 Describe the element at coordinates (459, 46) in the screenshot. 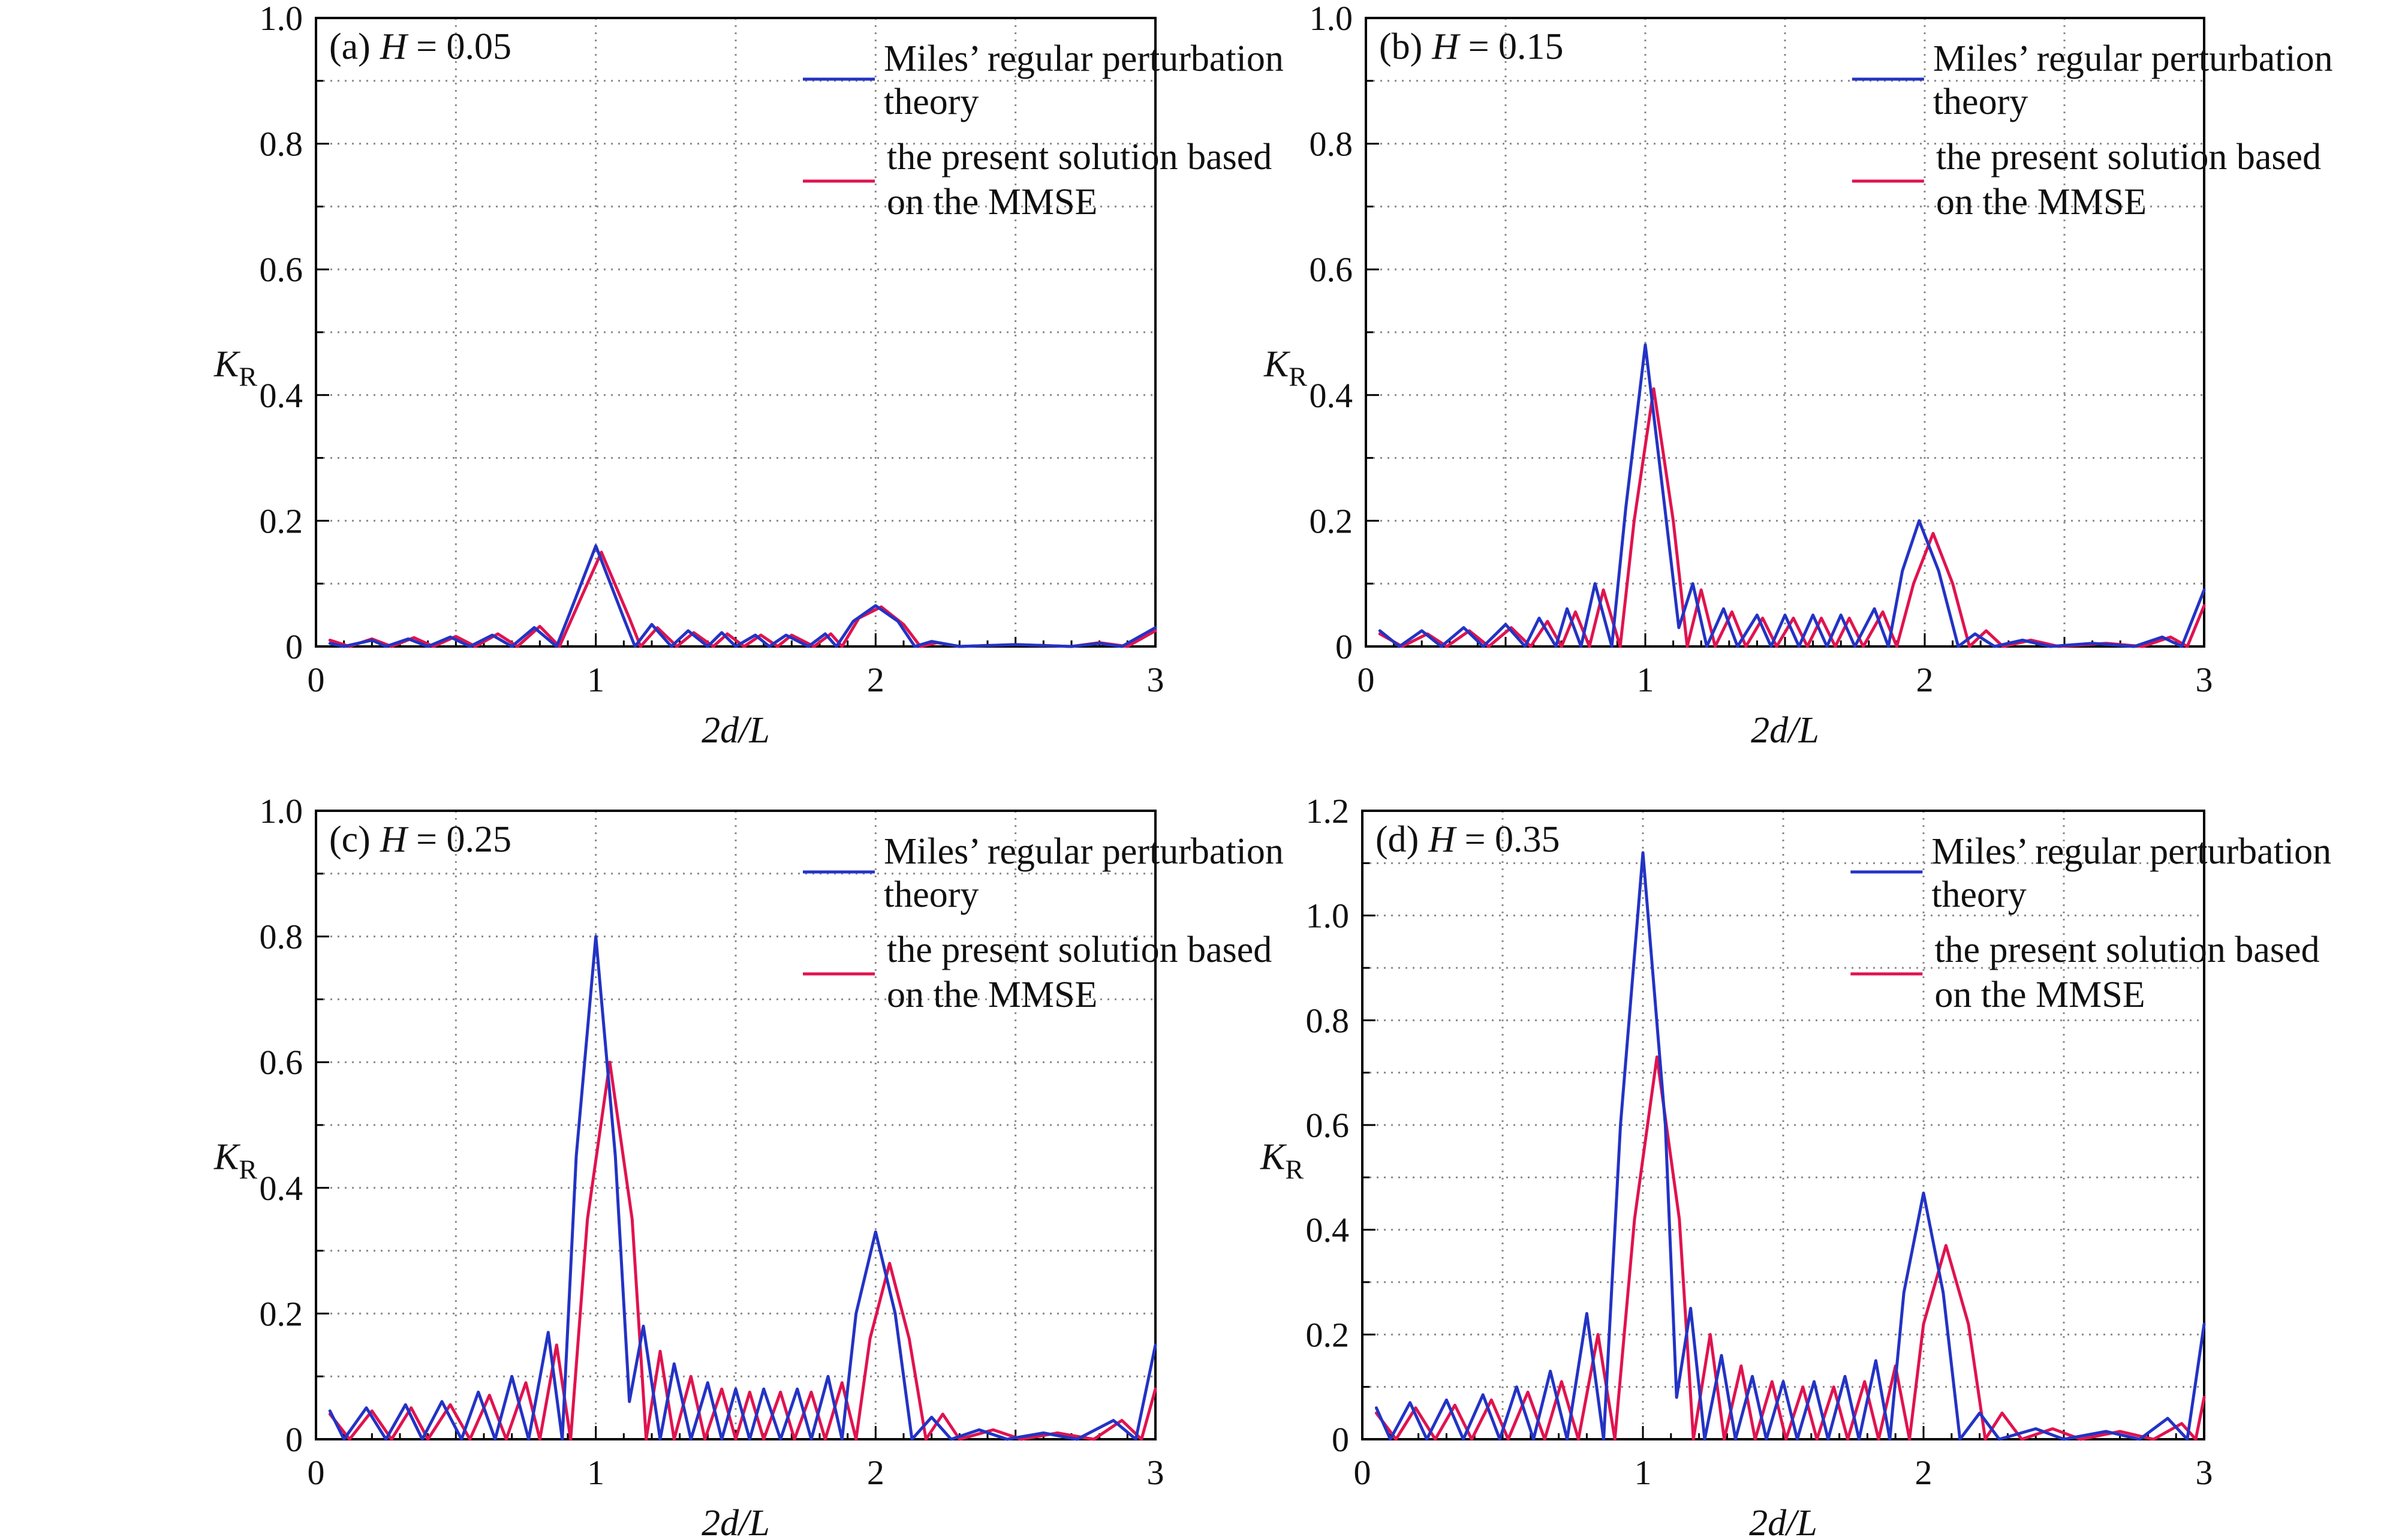

I see `panel-h-value: = 0.05` at that location.